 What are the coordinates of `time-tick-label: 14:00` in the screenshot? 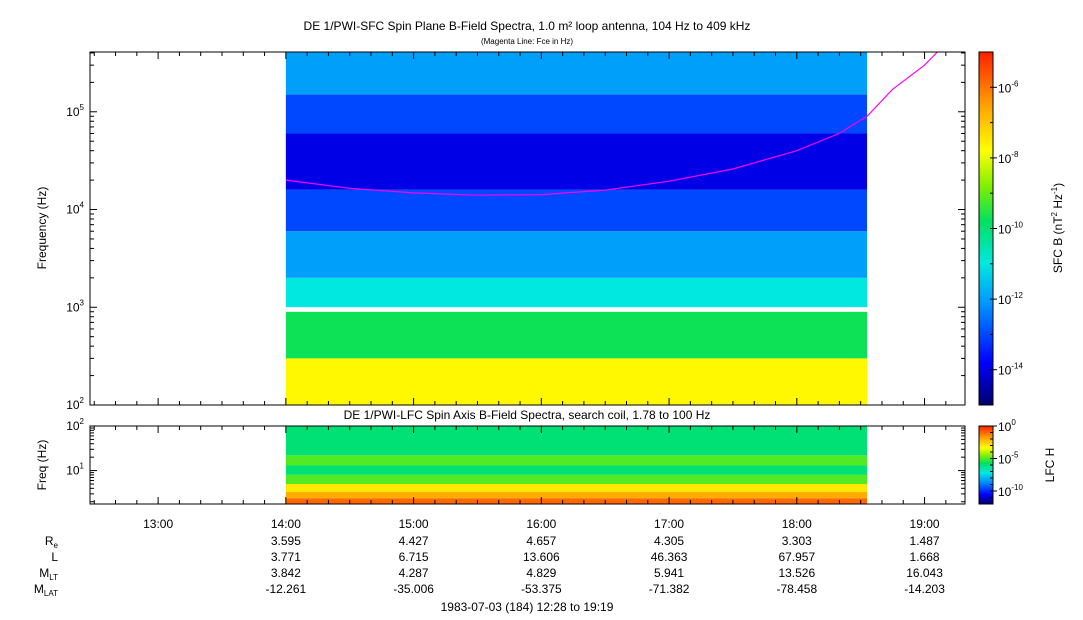 It's located at (286, 524).